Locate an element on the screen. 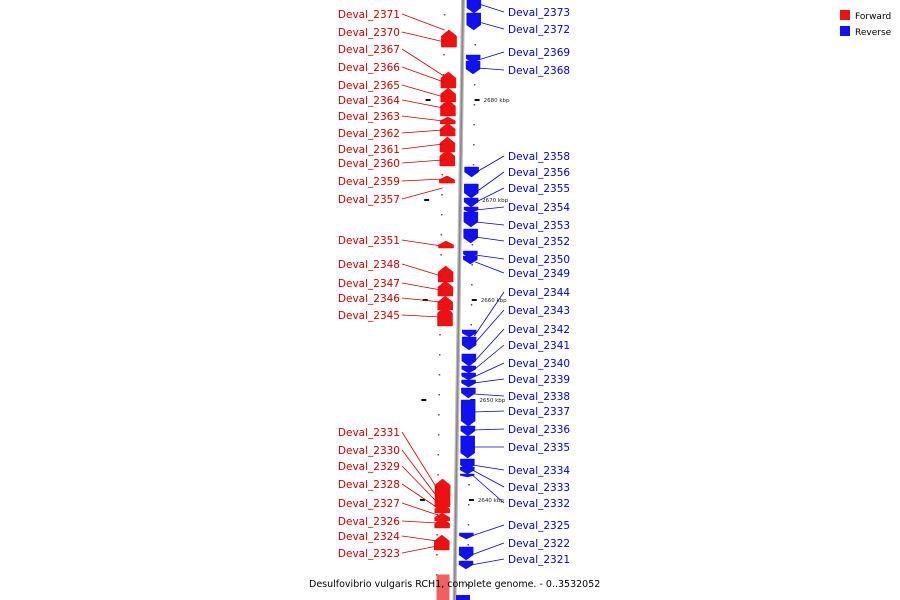 Image resolution: width=900 pixels, height=600 pixels. forward-gene-label: Deval_2347 is located at coordinates (369, 284).